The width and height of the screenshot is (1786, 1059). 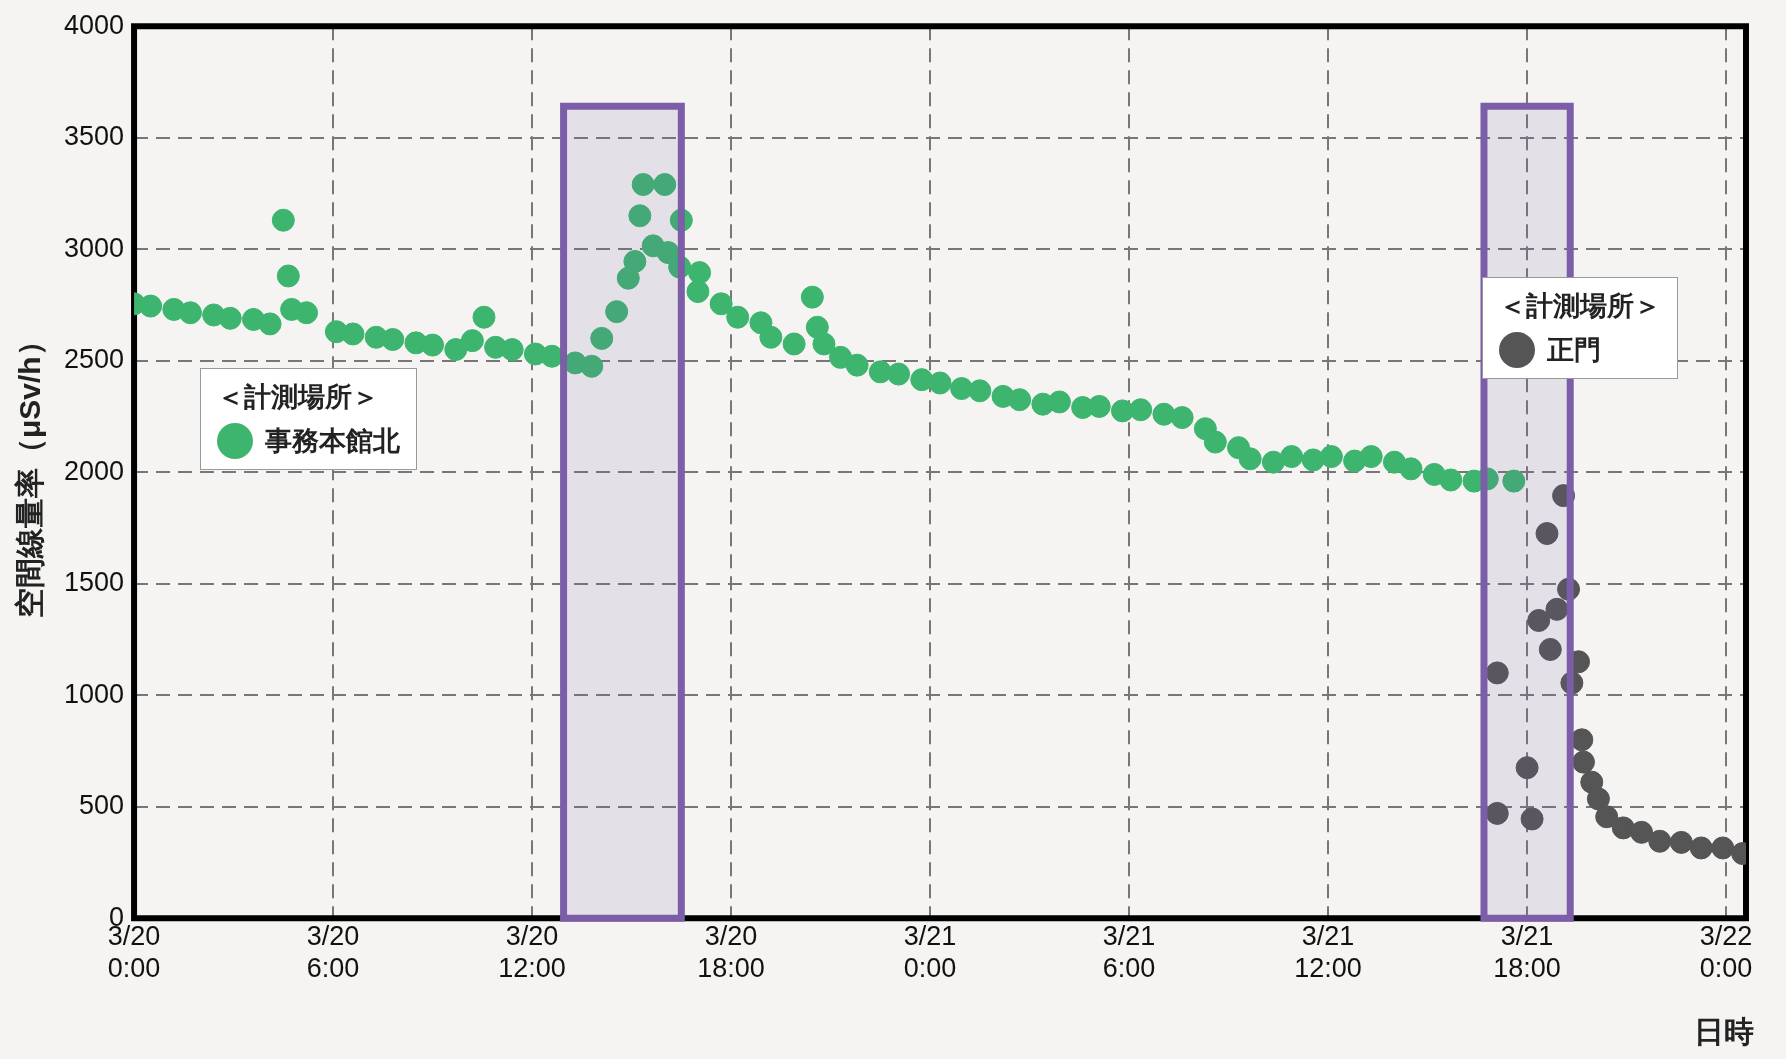 I want to click on y-axis-title: 空間線量率（μSv/h）, so click(x=30, y=472).